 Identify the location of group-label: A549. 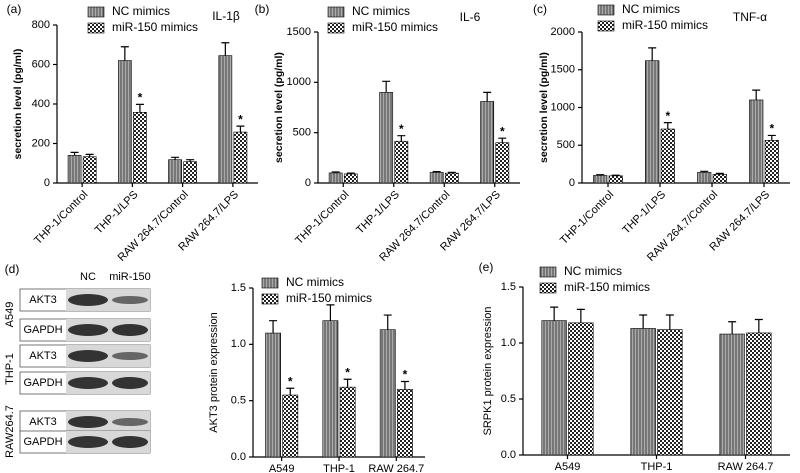
(10, 315).